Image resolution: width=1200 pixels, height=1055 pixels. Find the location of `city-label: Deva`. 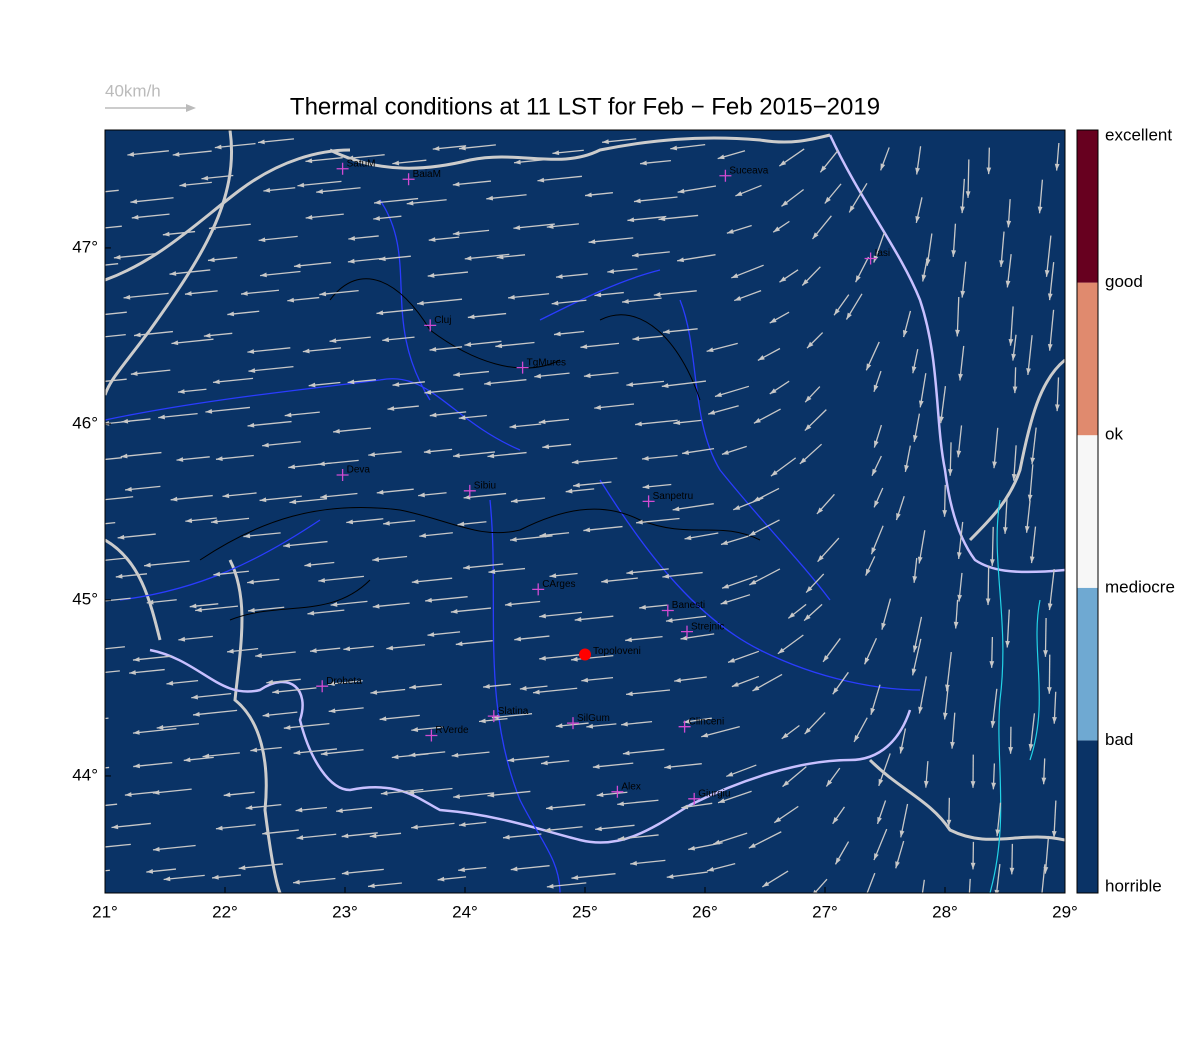

city-label: Deva is located at coordinates (359, 470).